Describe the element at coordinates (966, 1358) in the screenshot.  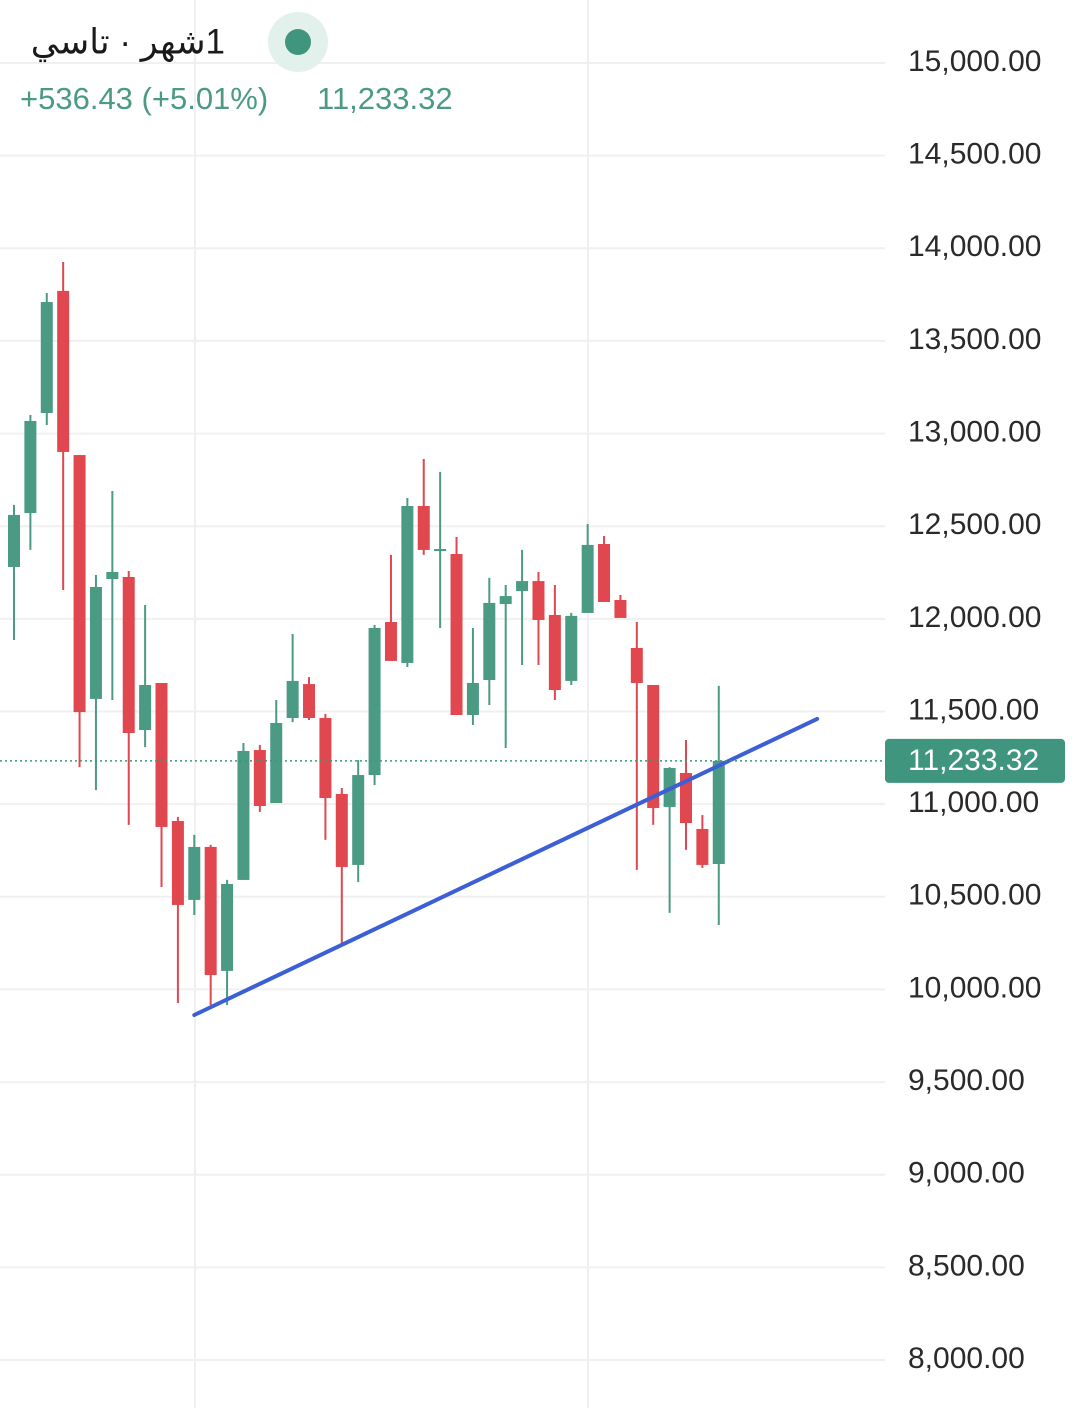
I see `y-tick-label: 8,000.00` at that location.